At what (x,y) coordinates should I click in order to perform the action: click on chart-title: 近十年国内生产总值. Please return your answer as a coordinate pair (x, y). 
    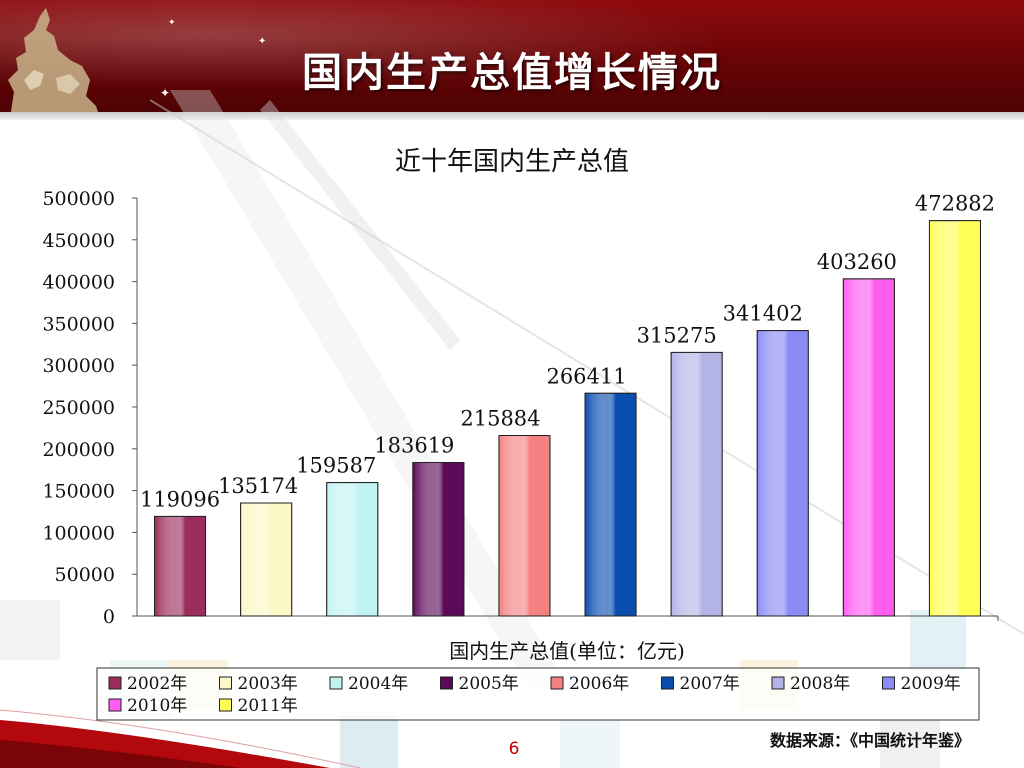
    Looking at the image, I should click on (512, 162).